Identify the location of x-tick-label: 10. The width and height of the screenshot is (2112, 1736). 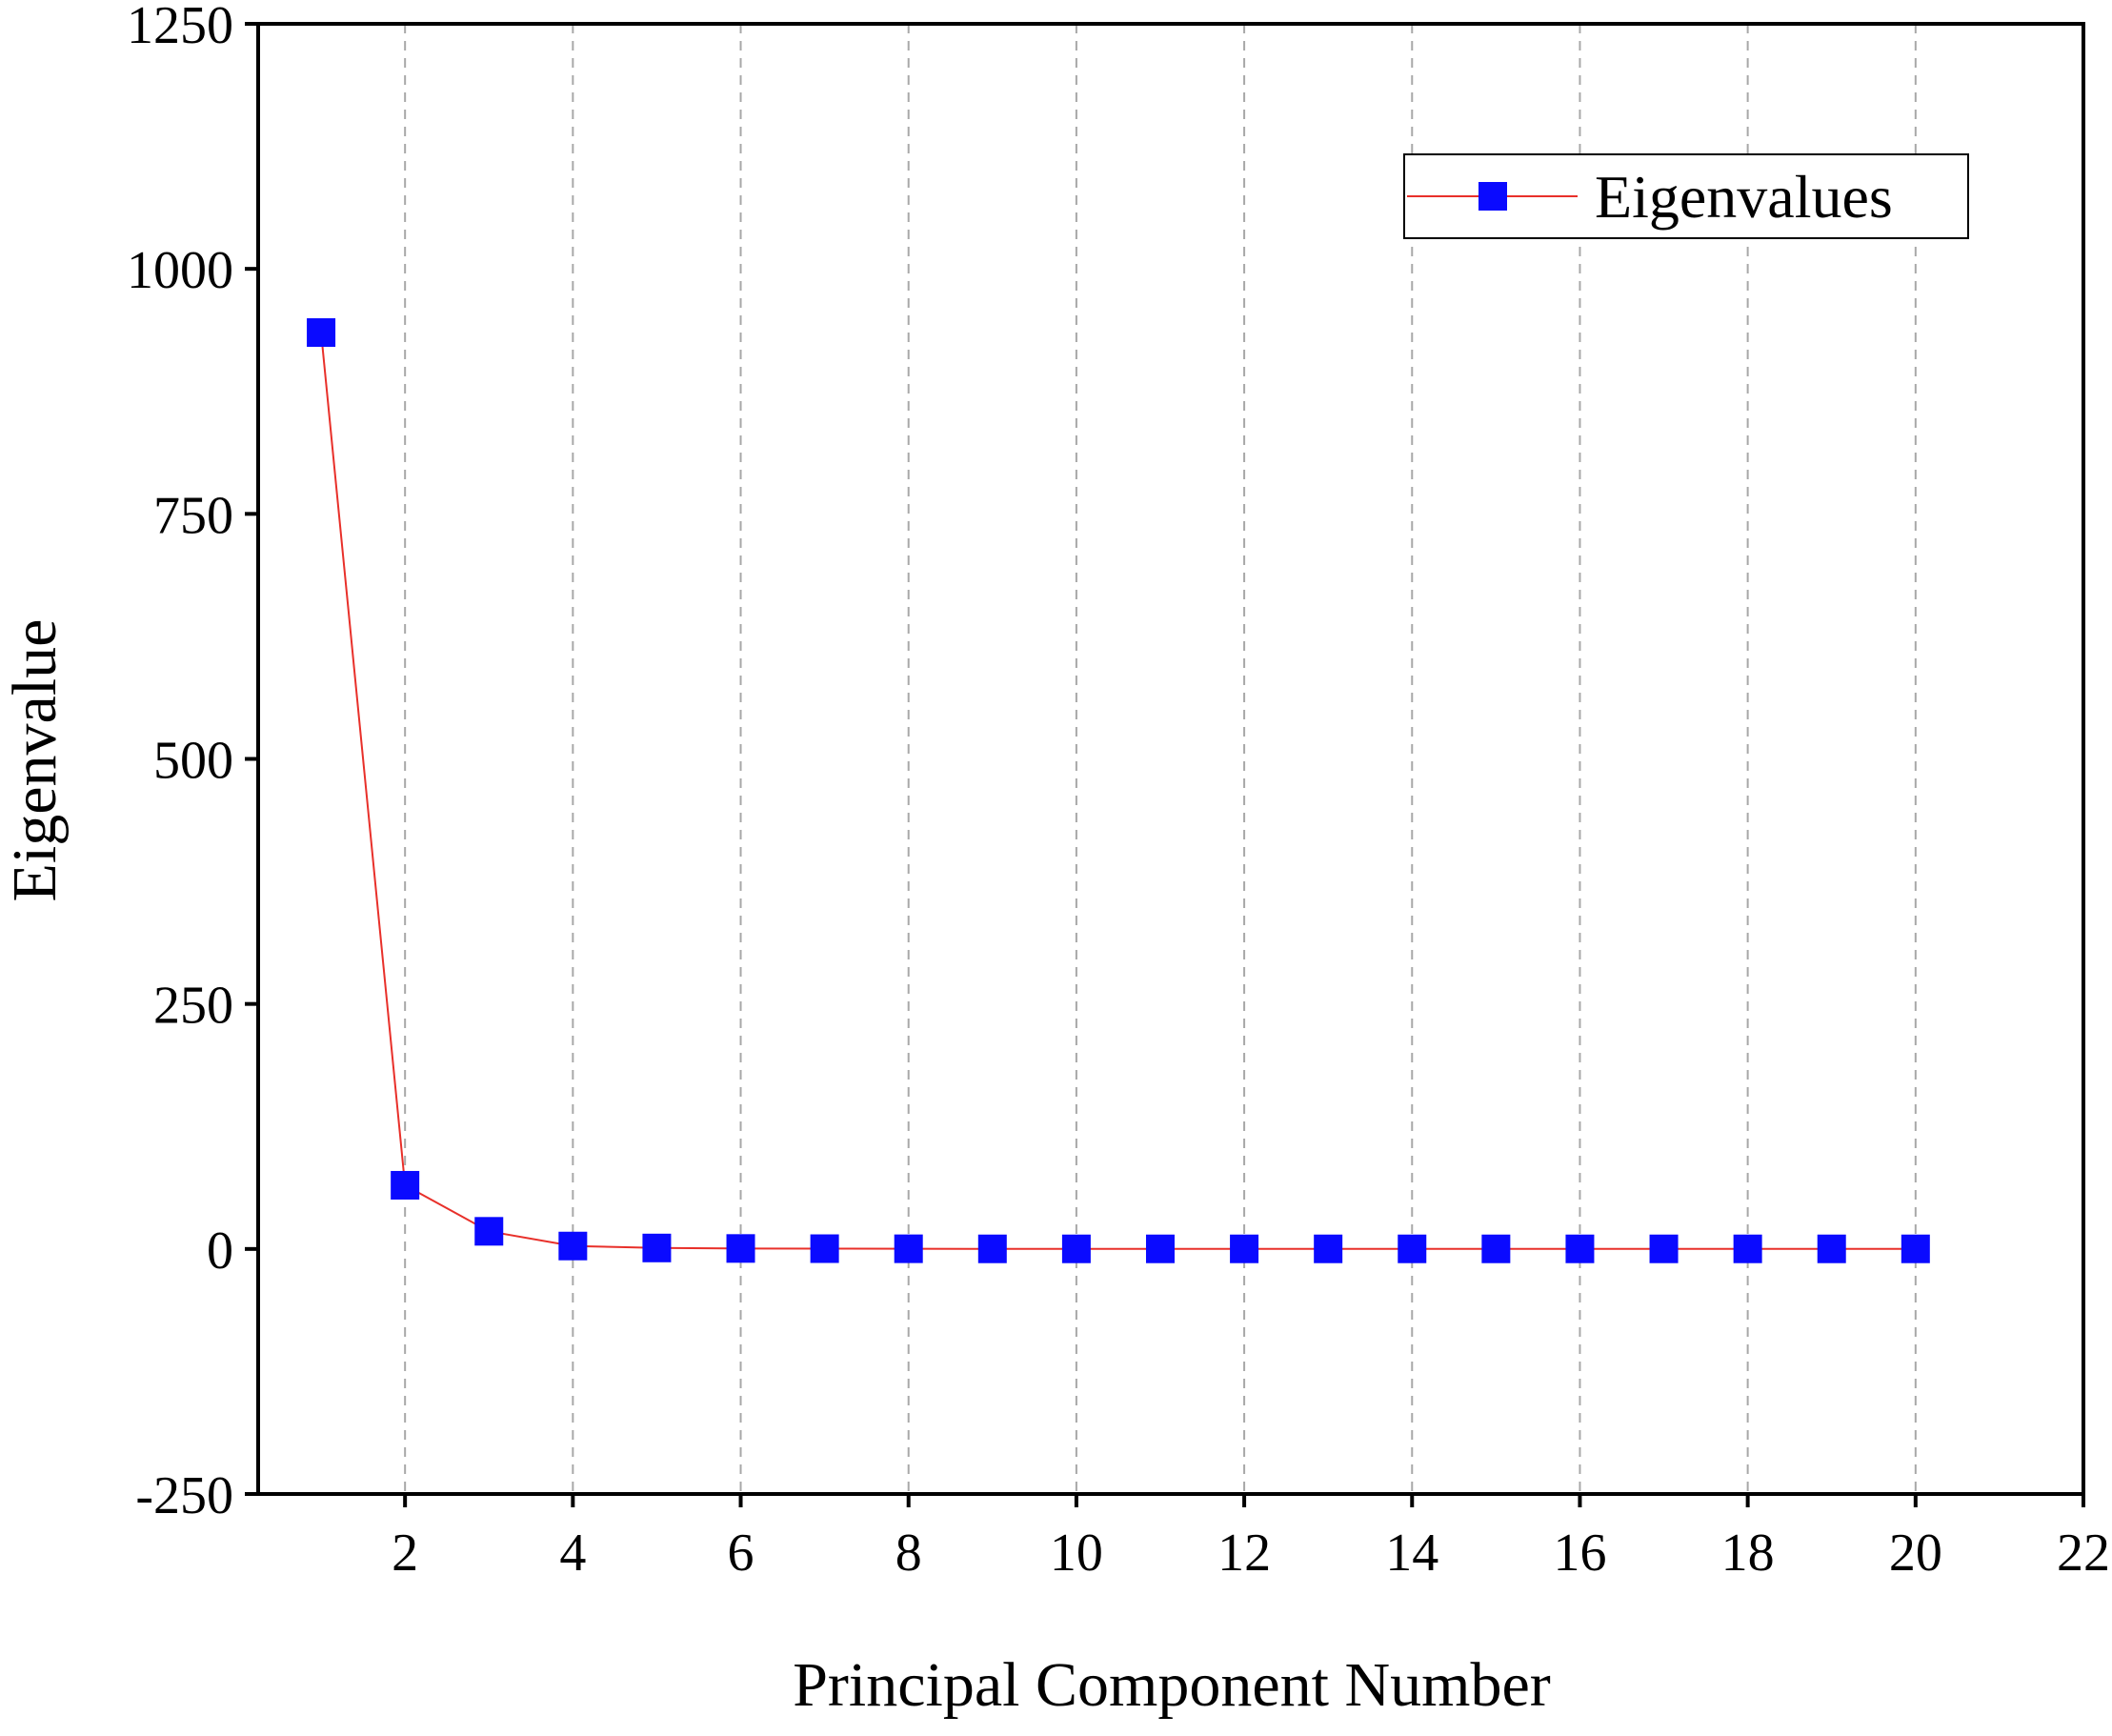
(1077, 1553).